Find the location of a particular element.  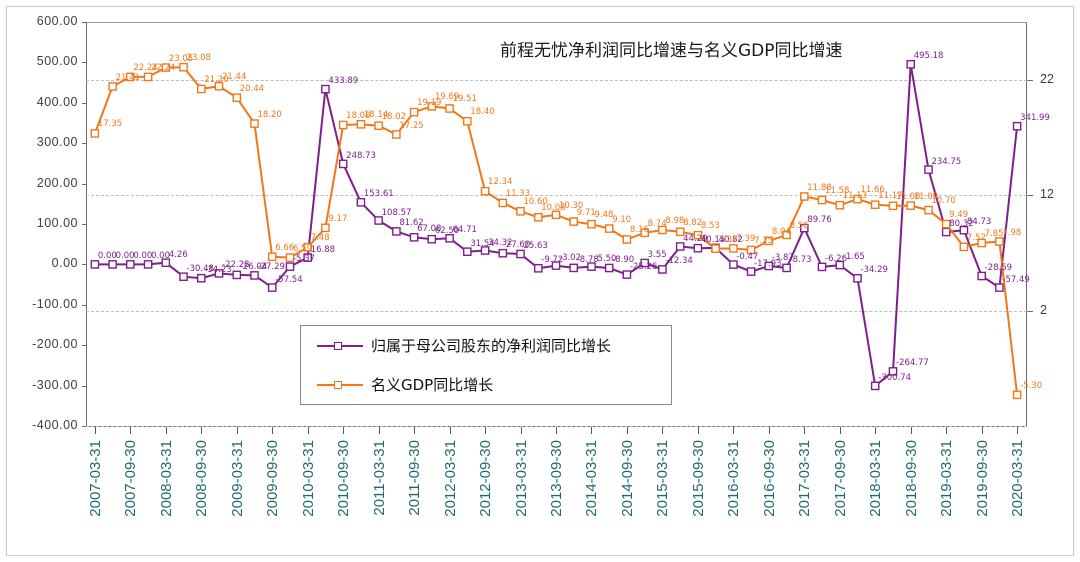

x-axis-tick-label: 2012-09-30 is located at coordinates (486, 478).